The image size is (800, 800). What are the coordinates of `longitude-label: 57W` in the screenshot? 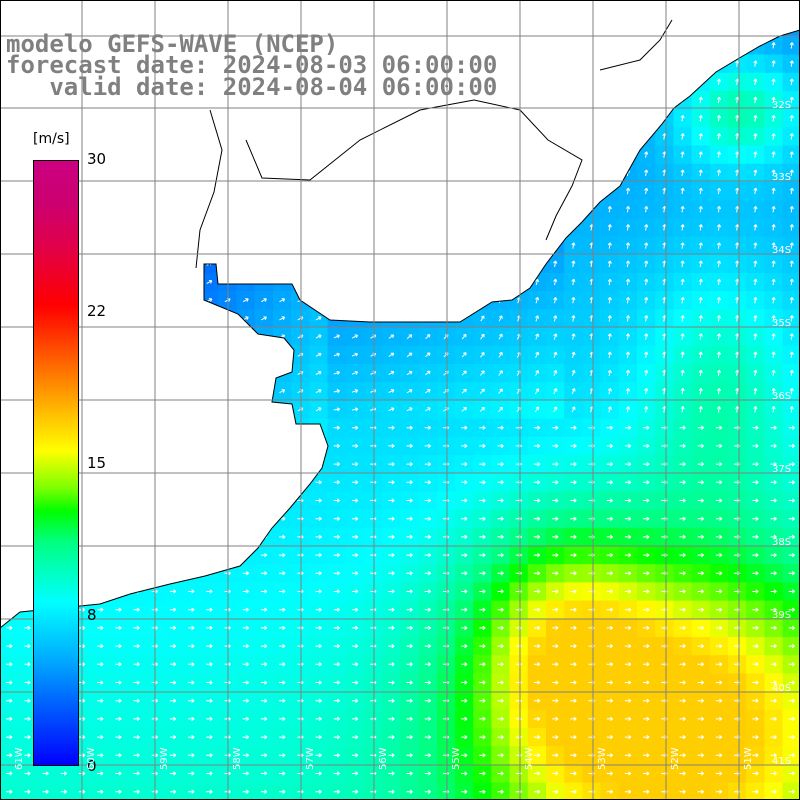 It's located at (310, 758).